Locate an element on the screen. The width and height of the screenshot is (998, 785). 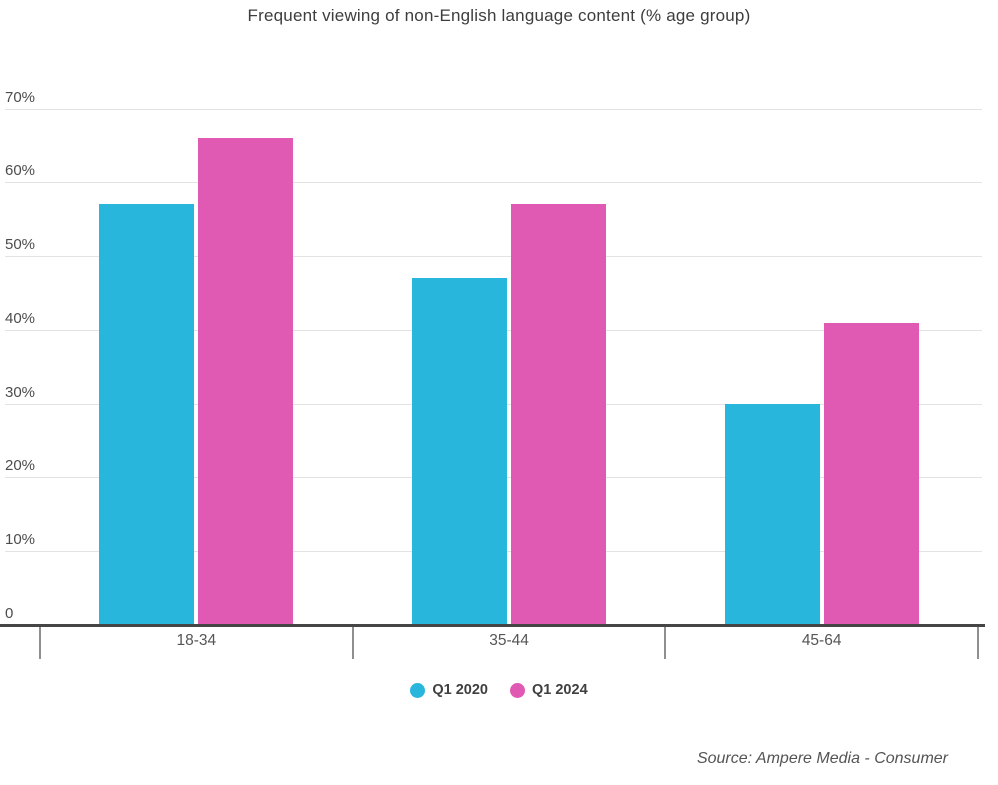
source-note: Source: Ampere Media - Consumer is located at coordinates (822, 758).